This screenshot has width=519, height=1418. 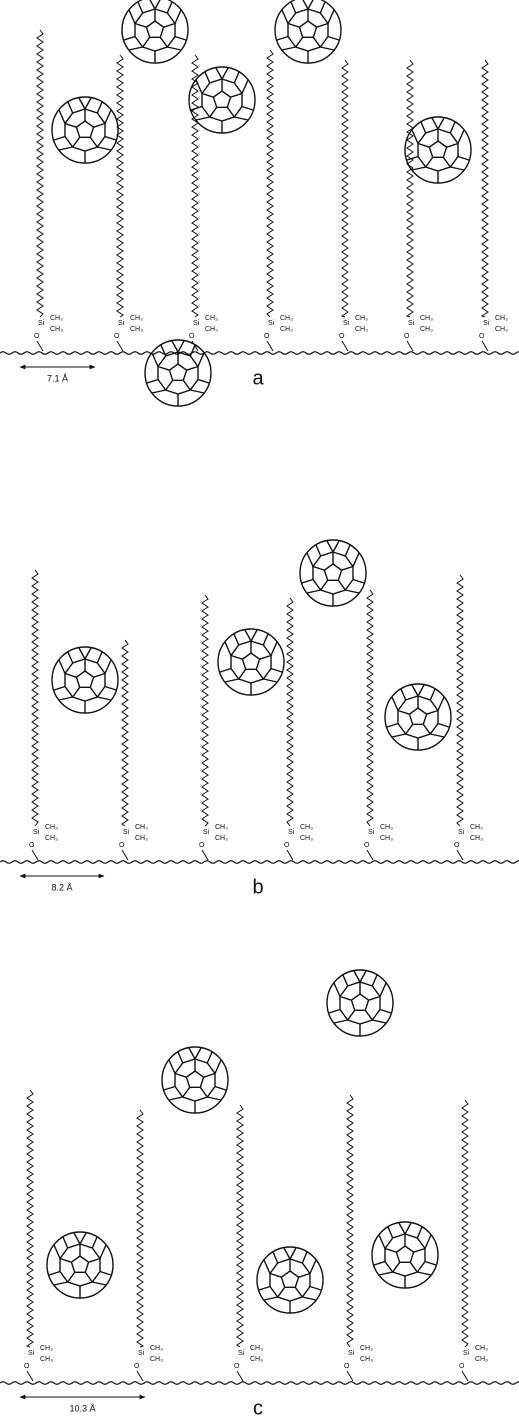 What do you see at coordinates (257, 887) in the screenshot?
I see `panel-letter: b` at bounding box center [257, 887].